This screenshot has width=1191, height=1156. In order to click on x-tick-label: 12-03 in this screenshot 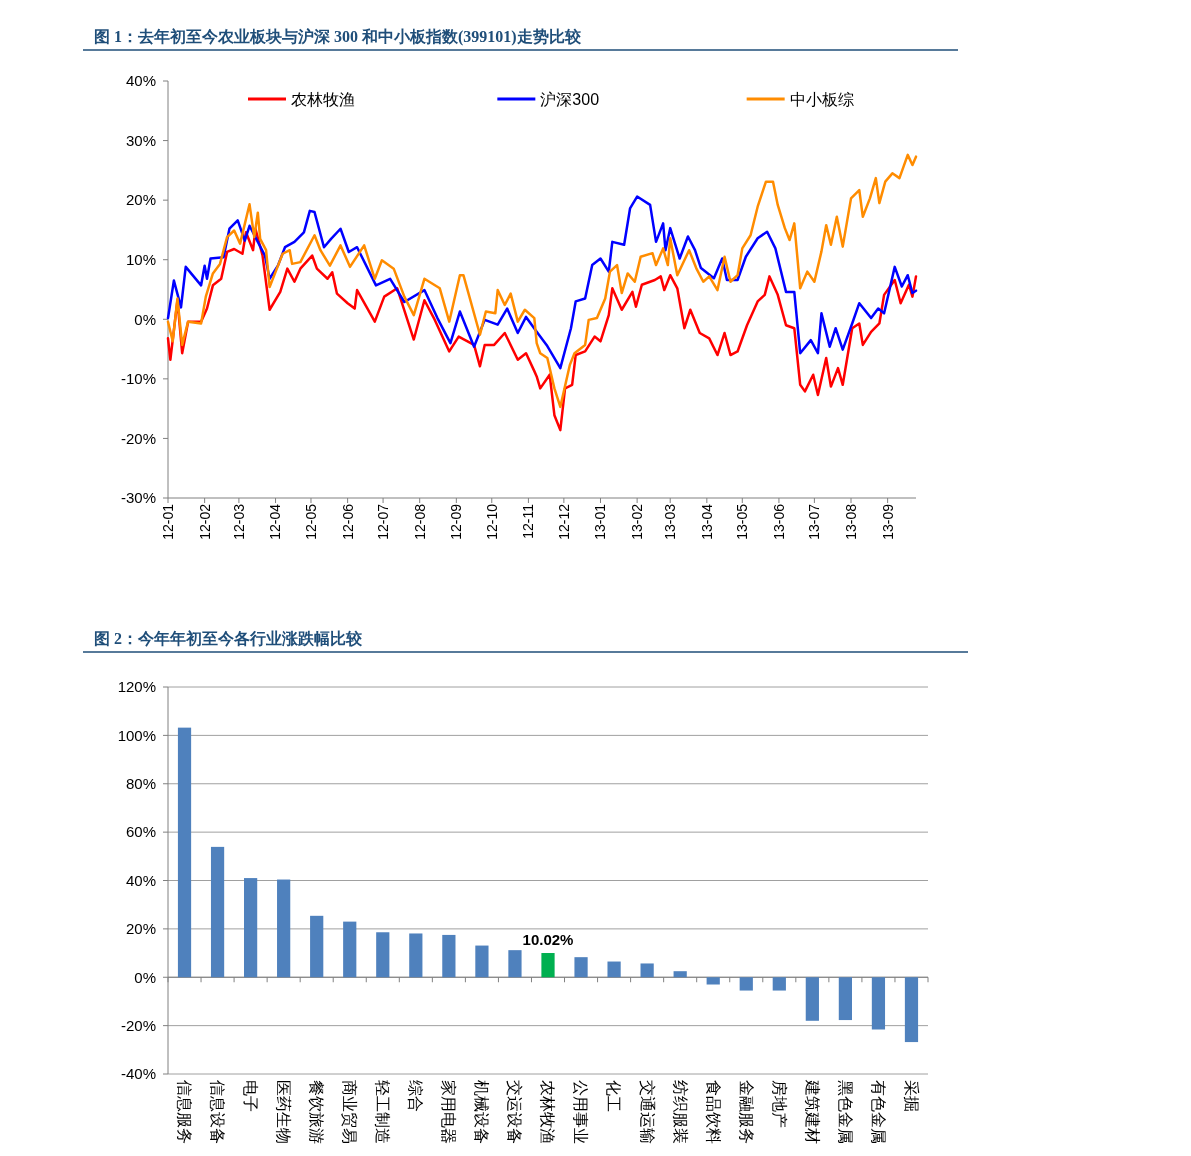, I will do `click(238, 521)`.